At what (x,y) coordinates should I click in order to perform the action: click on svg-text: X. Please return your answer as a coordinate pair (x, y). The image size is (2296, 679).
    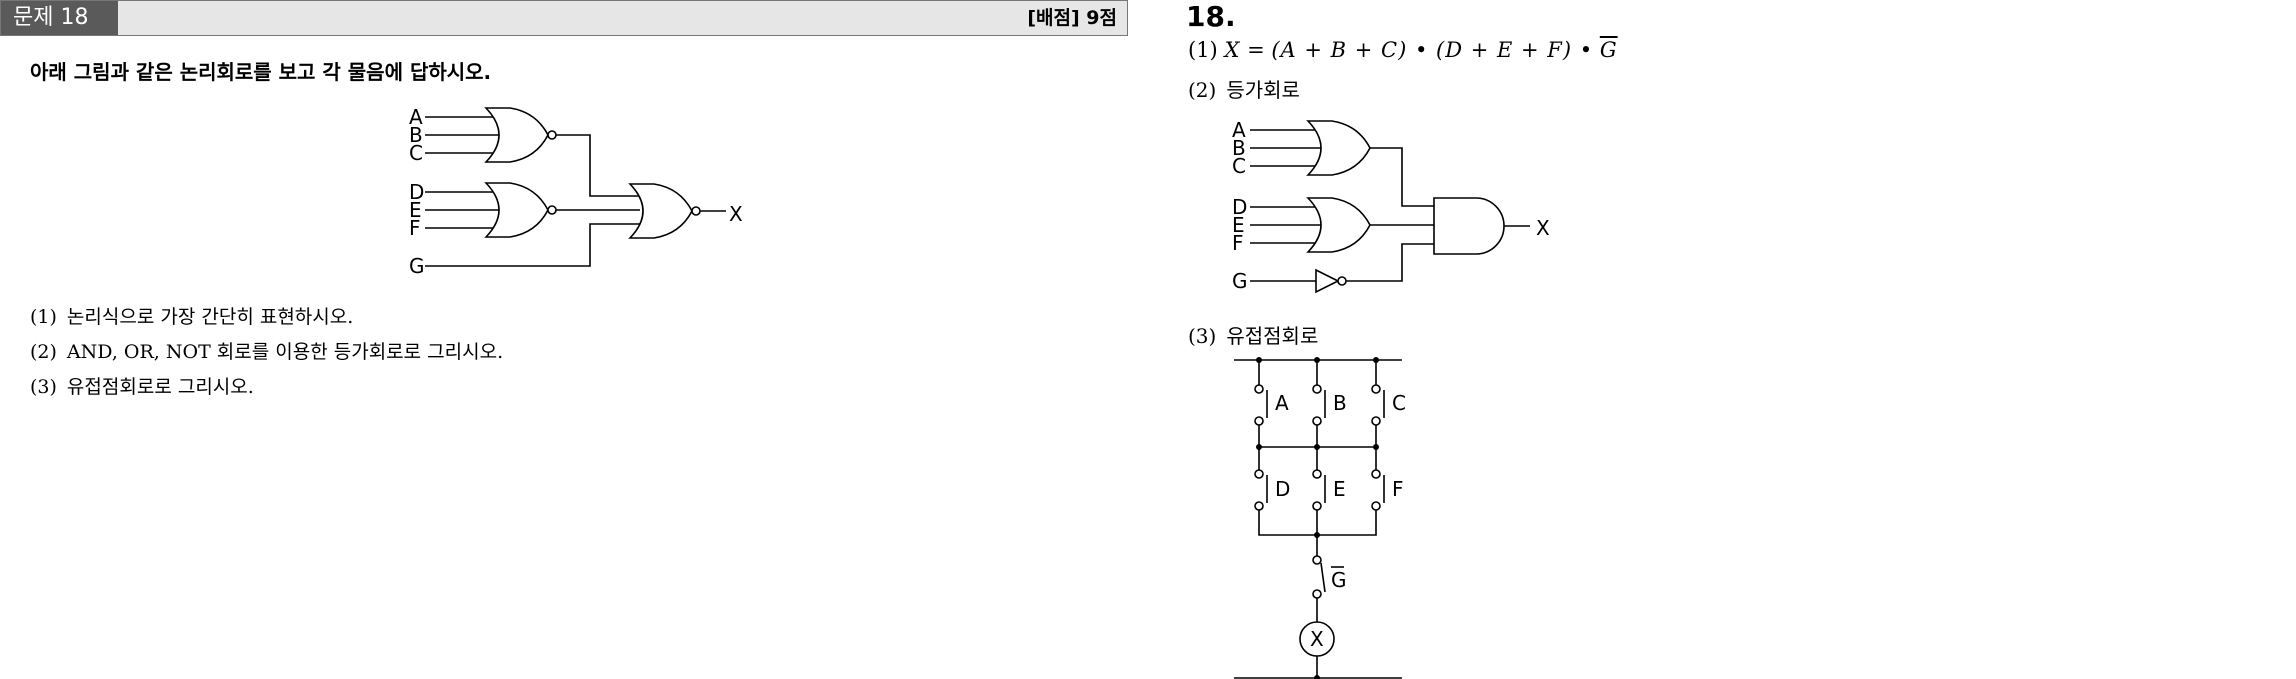
    Looking at the image, I should click on (1317, 639).